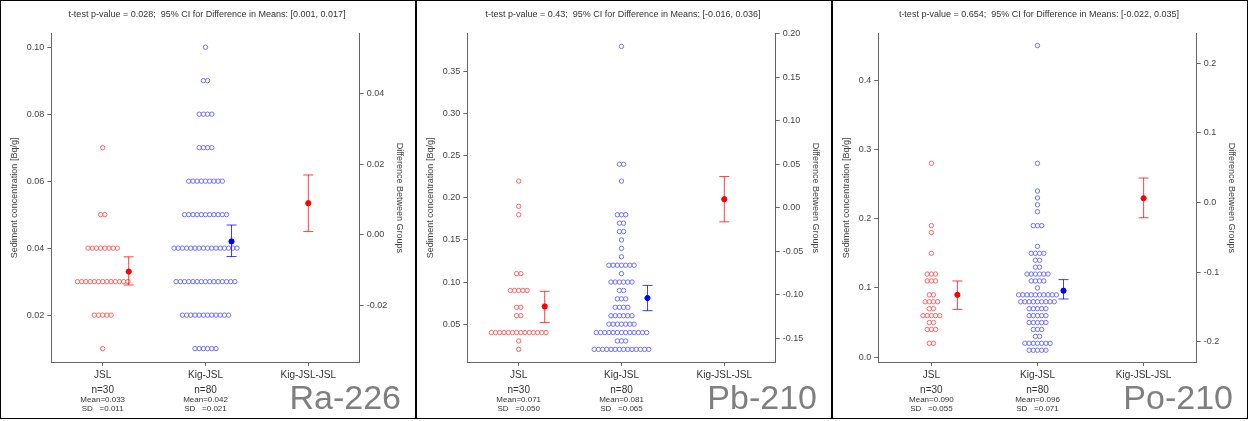 This screenshot has height=421, width=1250. I want to click on y-tick-label: 0.30, so click(451, 113).